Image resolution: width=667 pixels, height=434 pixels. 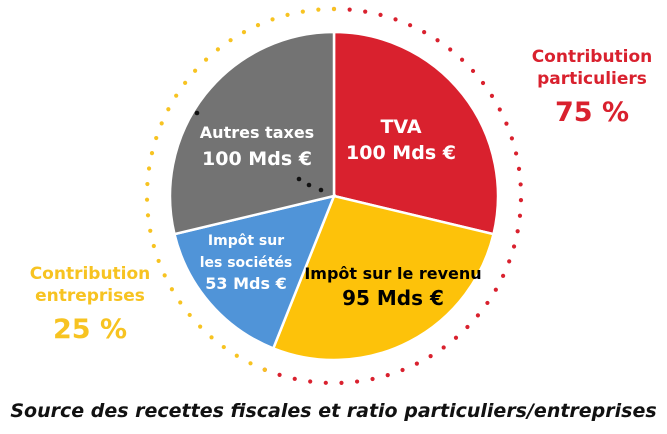 What do you see at coordinates (257, 159) in the screenshot?
I see `slice-value-label: 100 Mds €` at bounding box center [257, 159].